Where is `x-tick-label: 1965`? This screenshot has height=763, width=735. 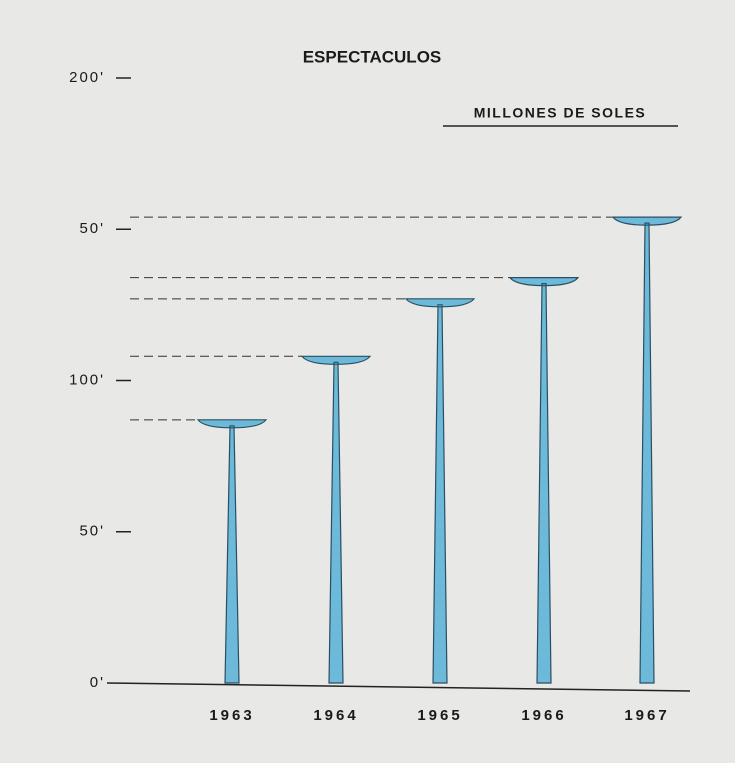
x-tick-label: 1965 is located at coordinates (439, 715).